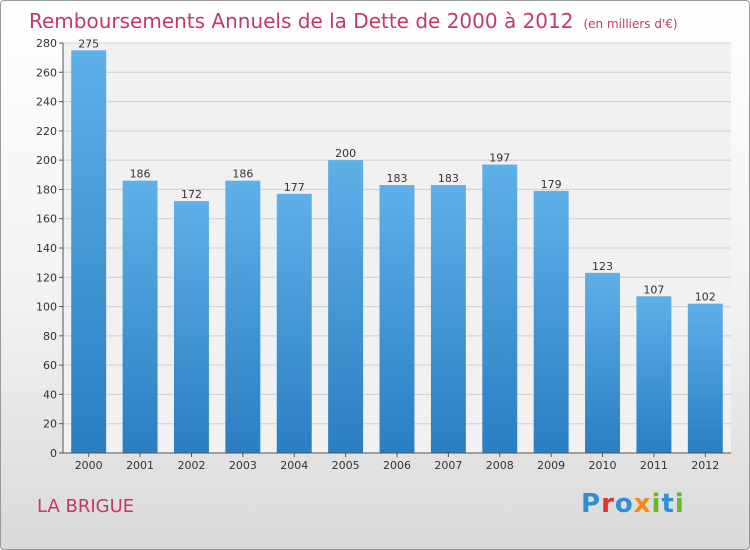 The width and height of the screenshot is (750, 550). What do you see at coordinates (397, 319) in the screenshot?
I see `bar-2006` at bounding box center [397, 319].